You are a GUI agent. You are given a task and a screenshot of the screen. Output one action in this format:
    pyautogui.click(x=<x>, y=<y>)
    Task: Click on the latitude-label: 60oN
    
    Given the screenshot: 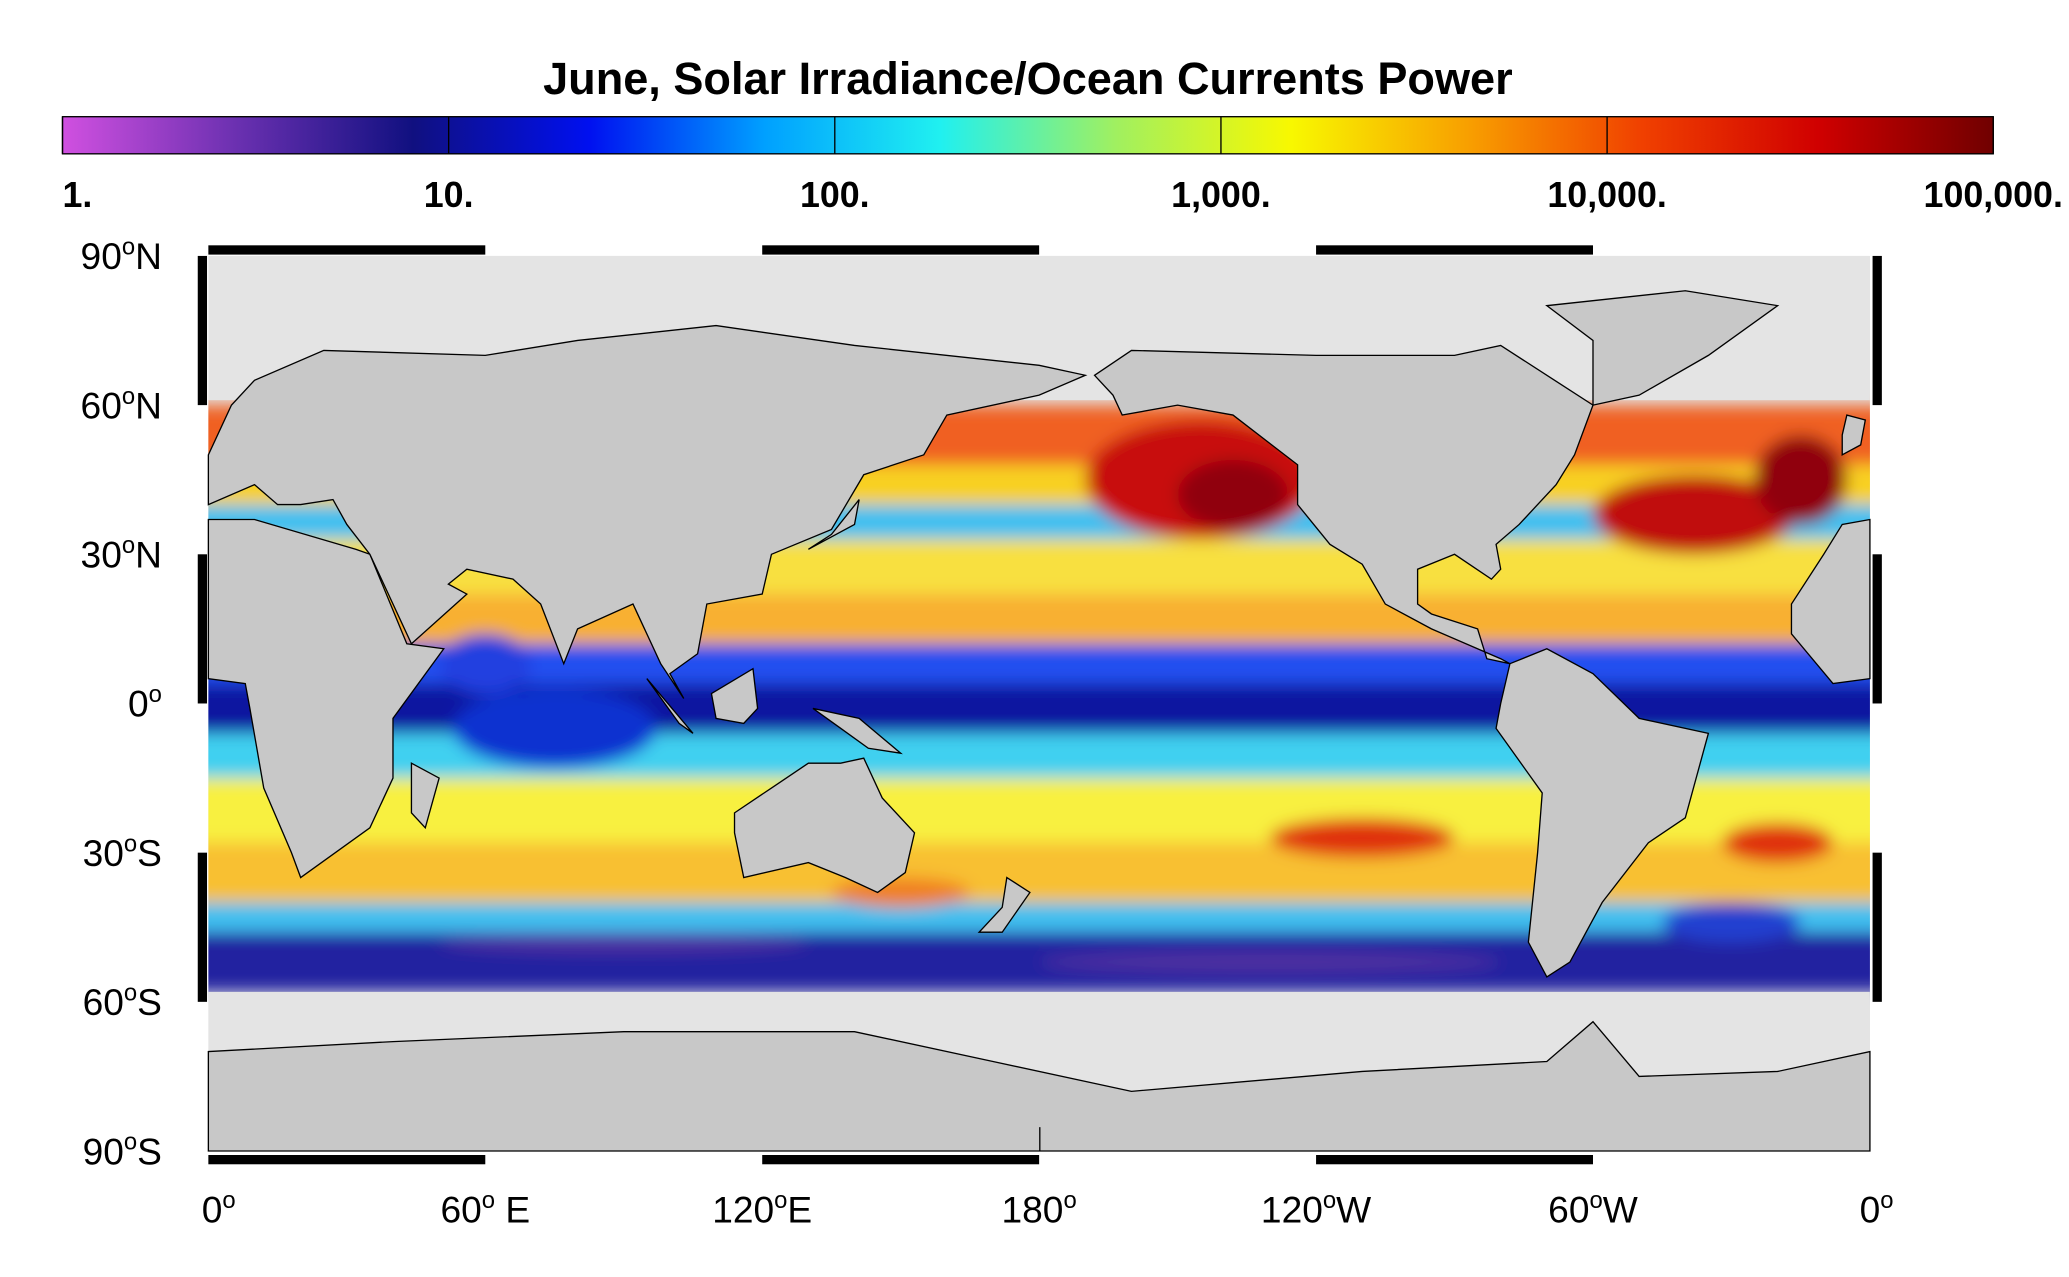 What is the action you would take?
    pyautogui.click(x=121, y=405)
    